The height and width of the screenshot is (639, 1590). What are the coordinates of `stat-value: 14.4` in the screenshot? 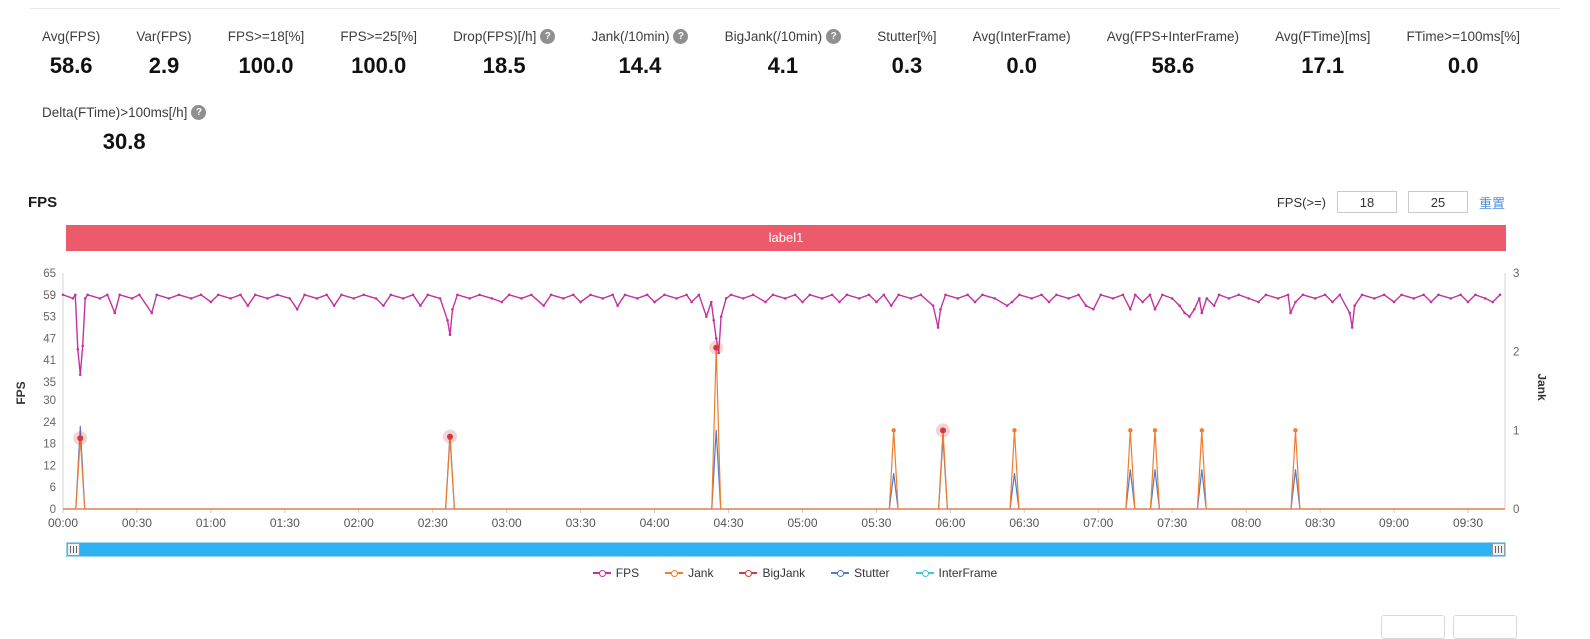 It's located at (640, 65).